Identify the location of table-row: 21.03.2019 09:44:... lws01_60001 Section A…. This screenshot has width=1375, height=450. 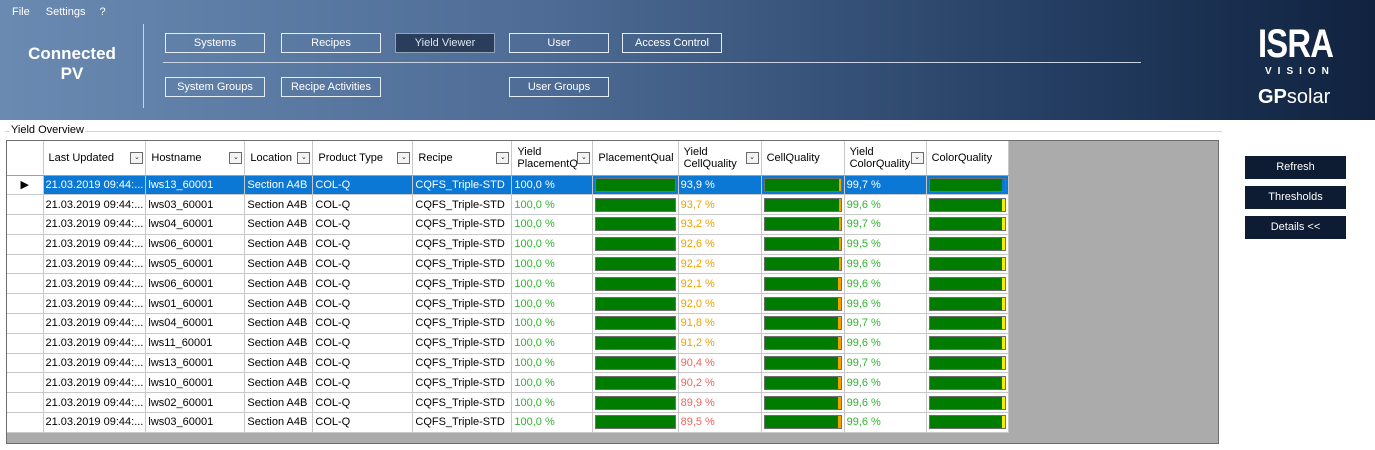
(508, 304).